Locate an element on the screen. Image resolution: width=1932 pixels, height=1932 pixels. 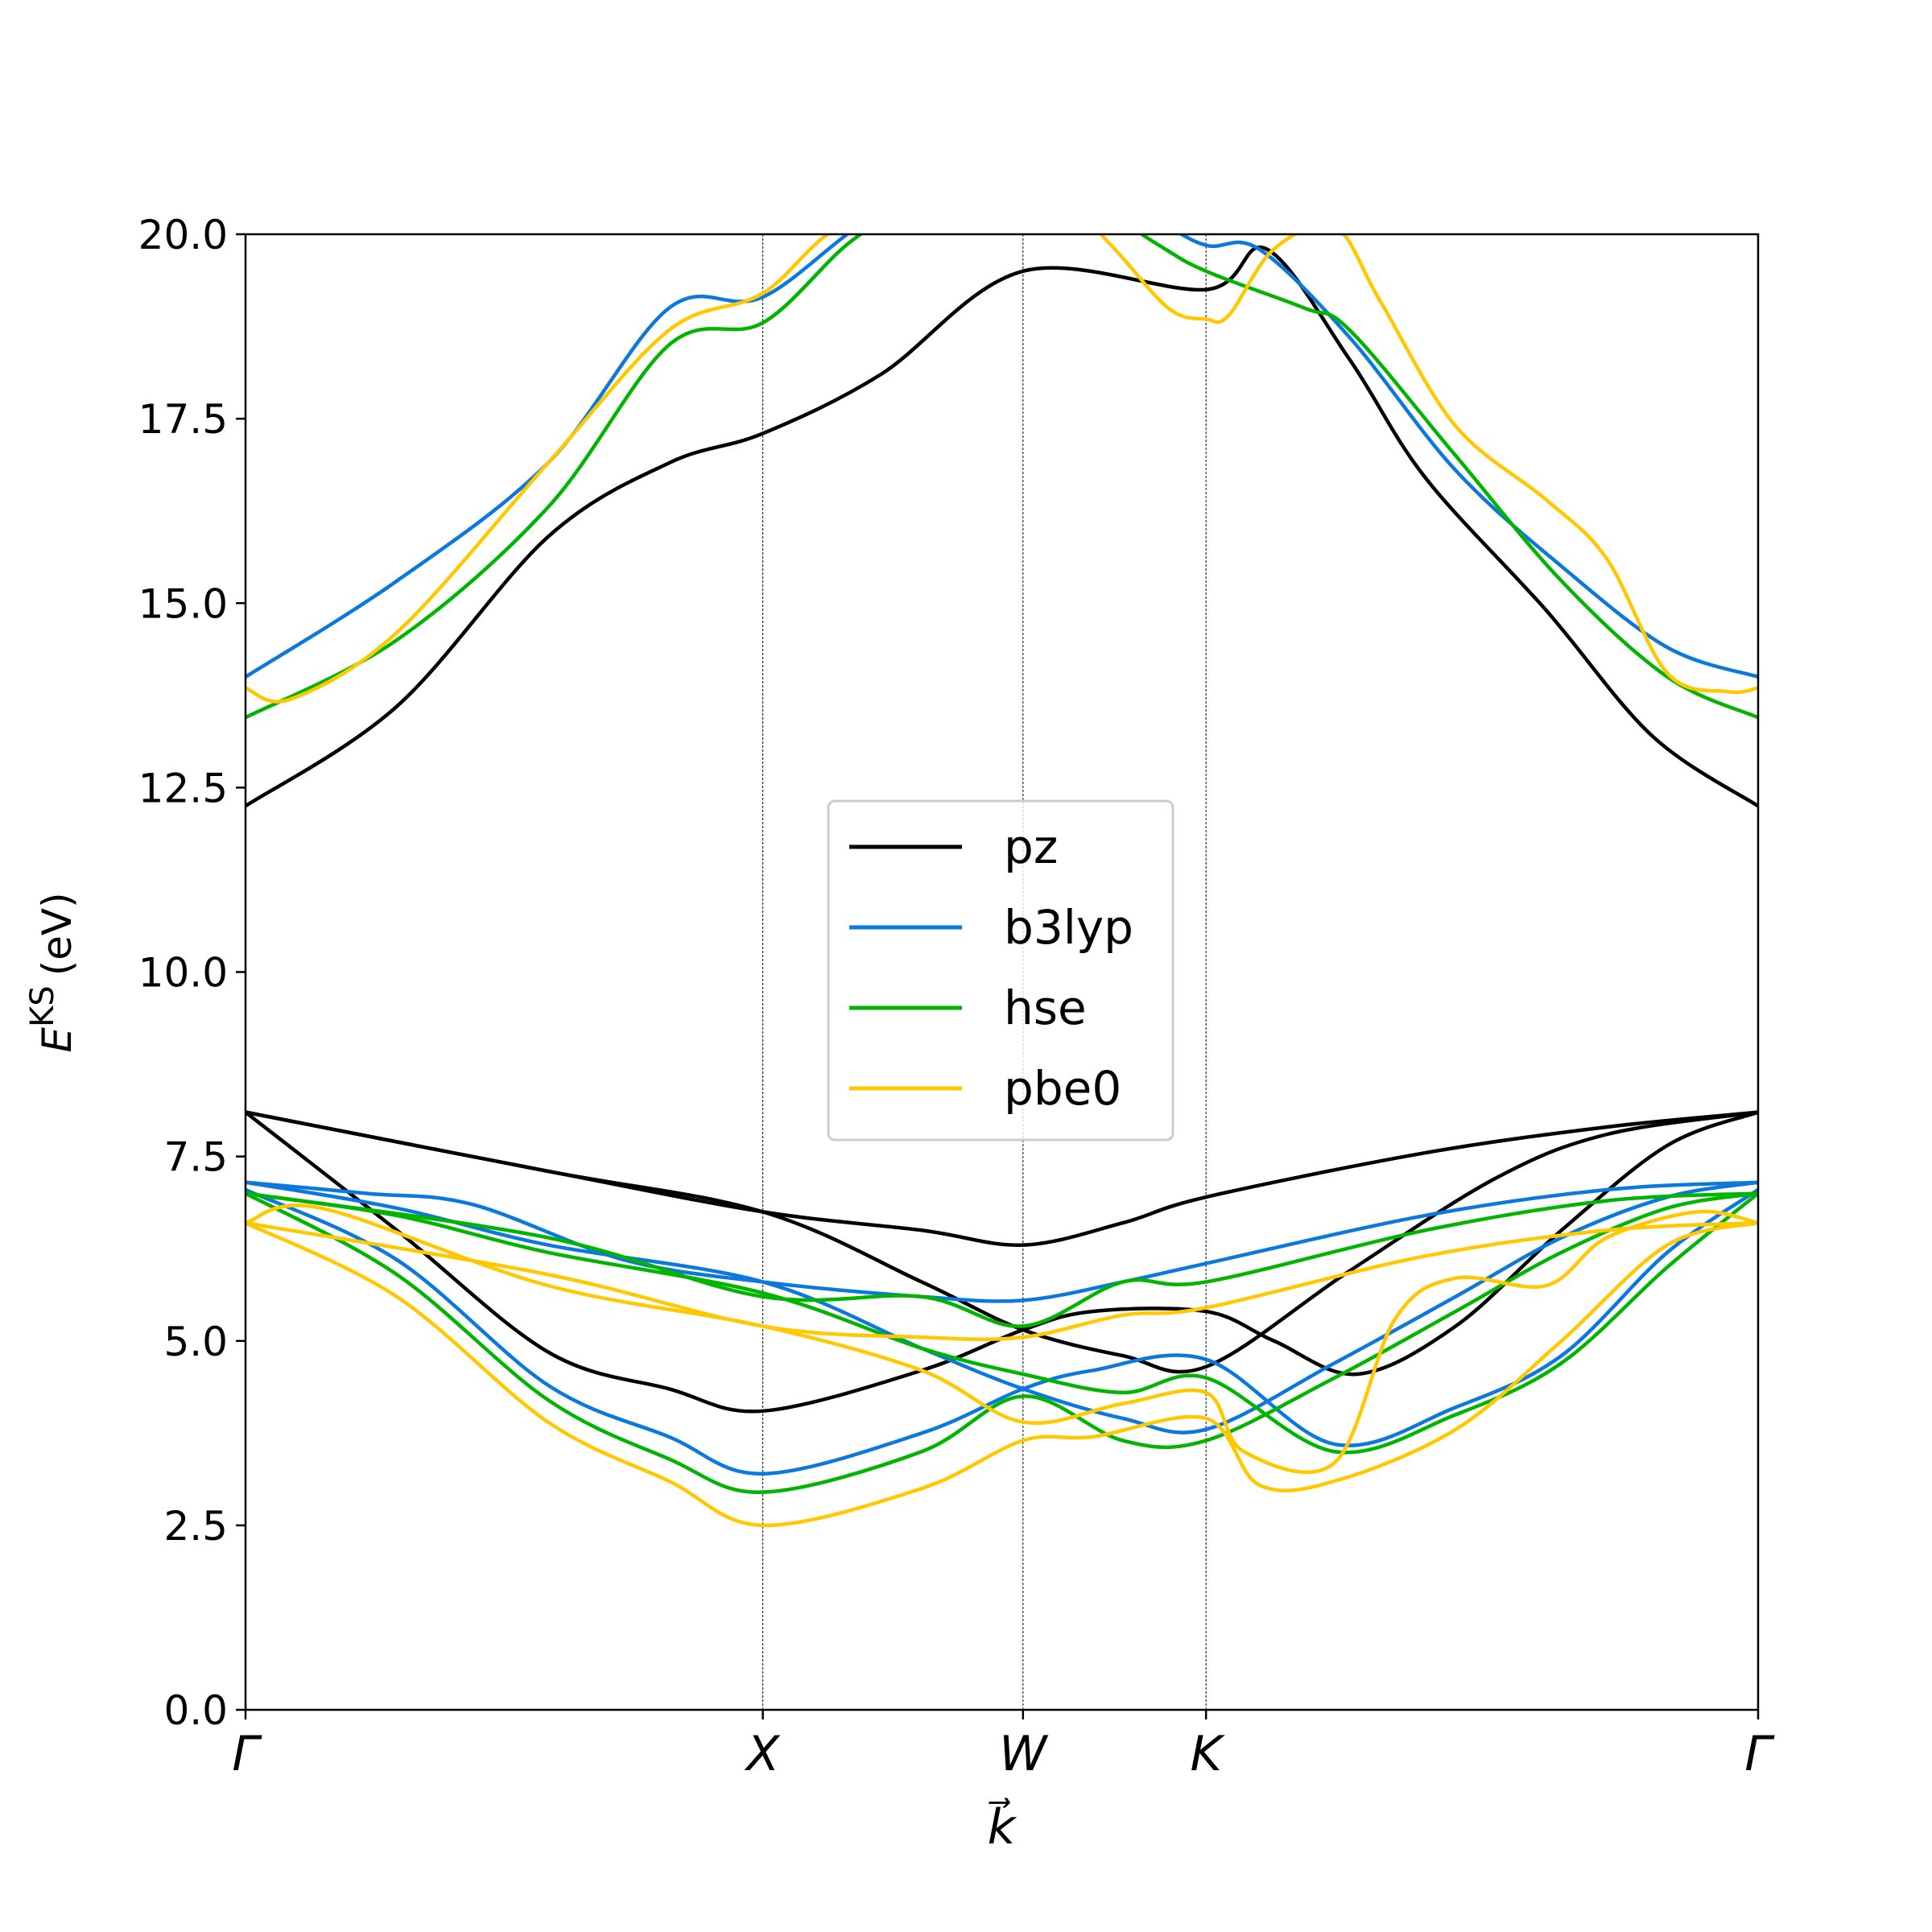
y-ticks: 0.0 2.5 5.0 7.5 10.0 12.5 15.0 17.5 20.0 is located at coordinates (192, 973).